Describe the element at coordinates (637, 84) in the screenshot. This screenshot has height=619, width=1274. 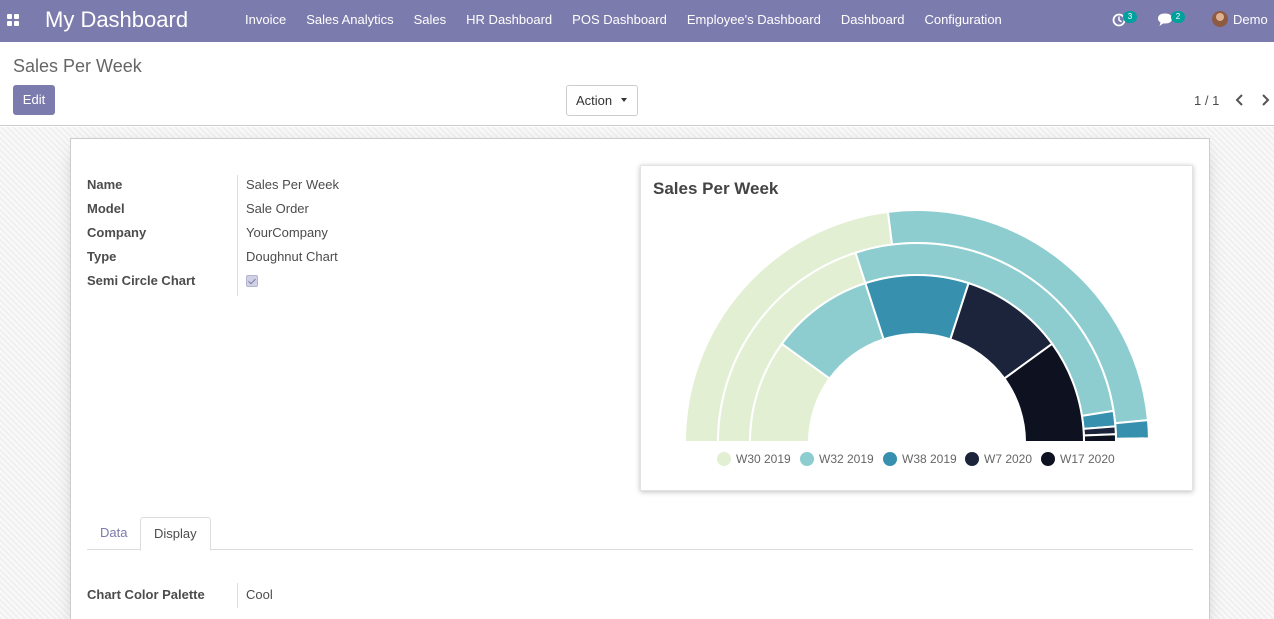
I see `control-panel: Sales Per Week Edit Action 1 / 1` at that location.